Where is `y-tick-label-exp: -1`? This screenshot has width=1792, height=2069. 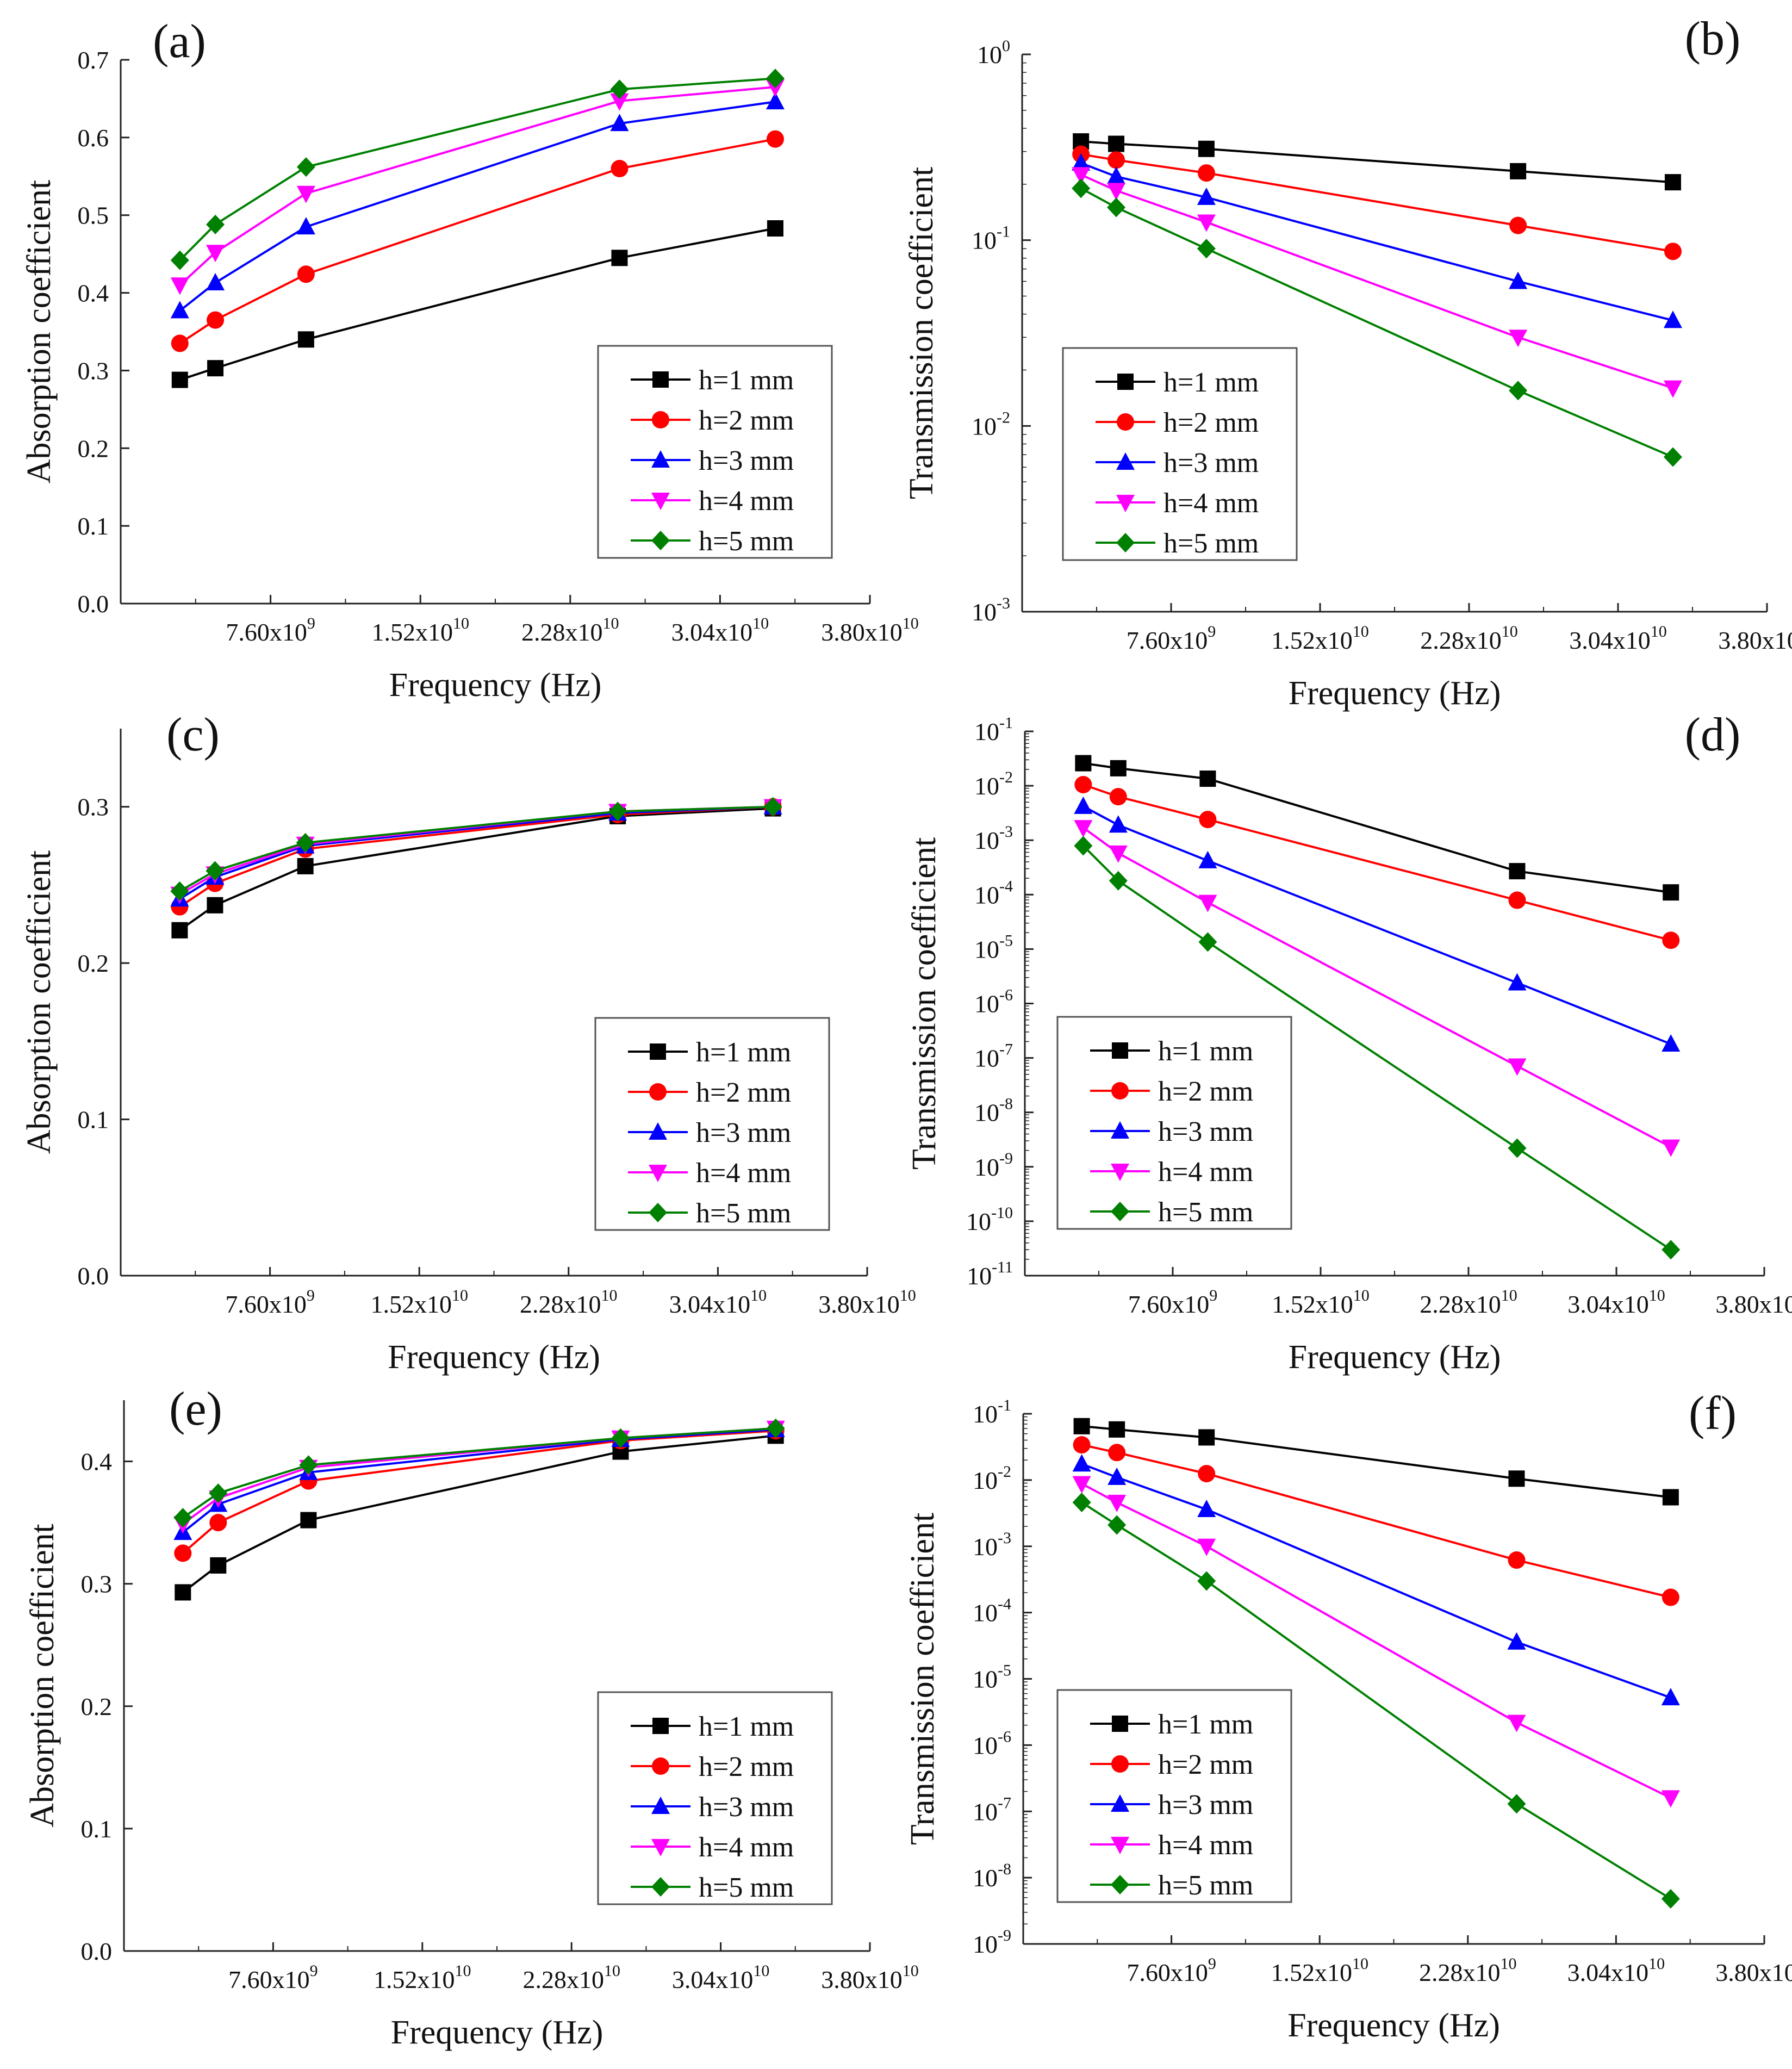
y-tick-label-exp: -1 is located at coordinates (1003, 232).